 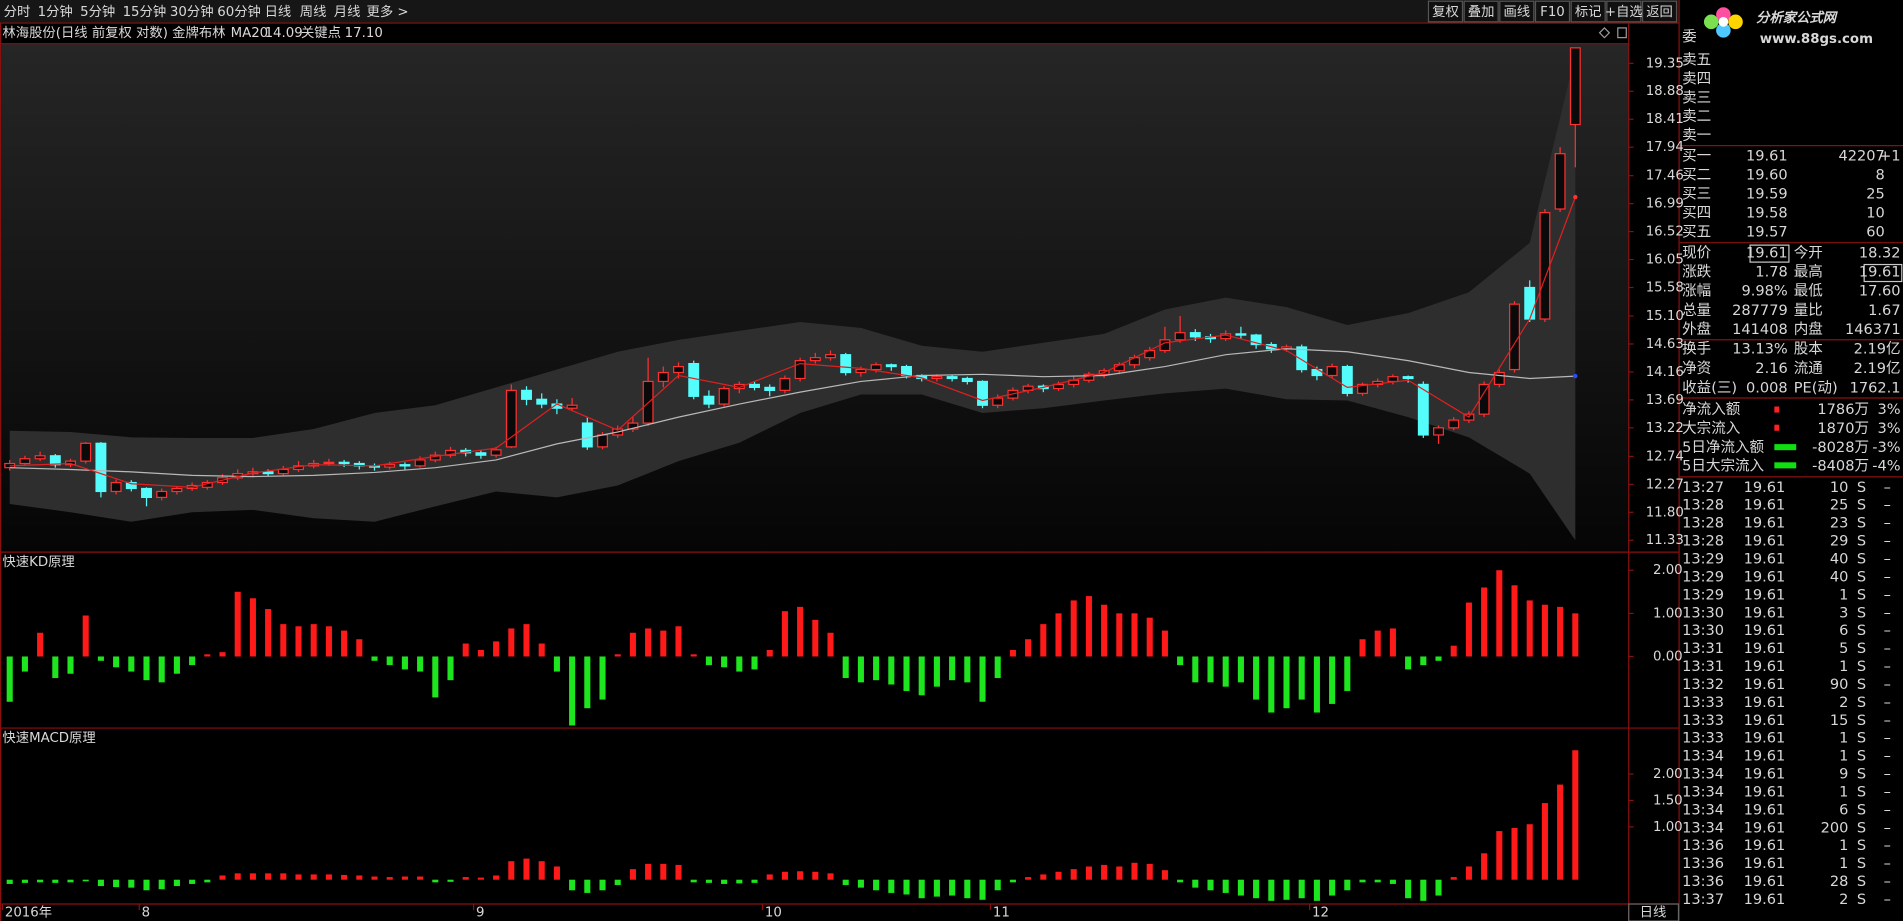 What do you see at coordinates (313, 12) in the screenshot?
I see `toolbar-tab: 周线` at bounding box center [313, 12].